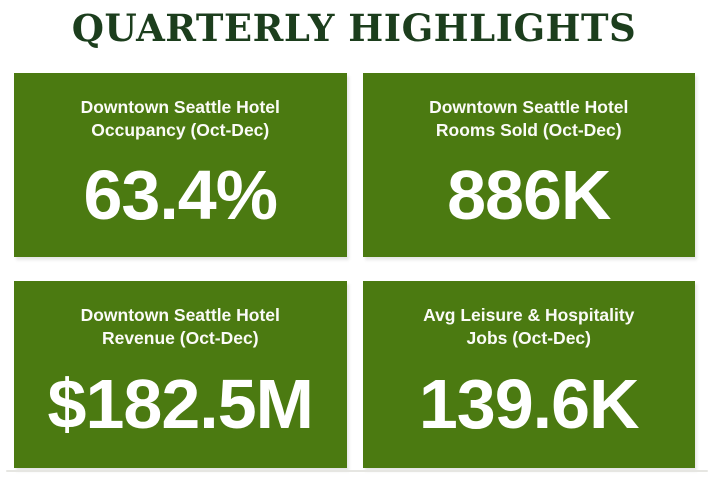 The image size is (708, 482). What do you see at coordinates (529, 194) in the screenshot?
I see `kpi-value: 886K` at bounding box center [529, 194].